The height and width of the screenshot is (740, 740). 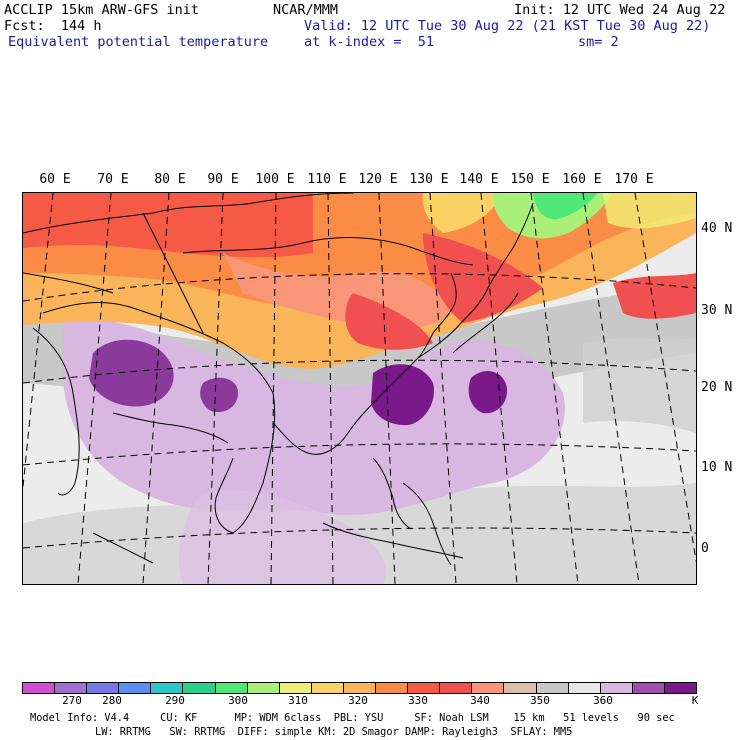 I want to click on lon-label-140e: 140 E, so click(x=479, y=179).